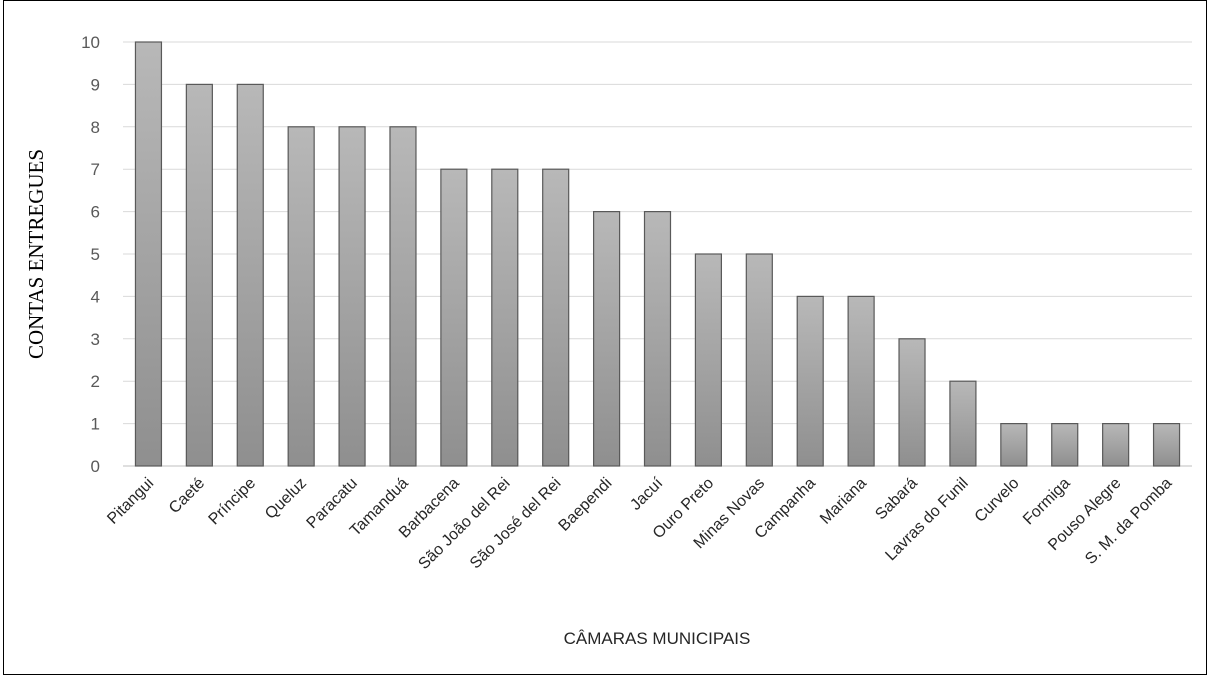 The width and height of the screenshot is (1209, 677). I want to click on y-axis-title: CONTAS ENTREGUES, so click(36, 254).